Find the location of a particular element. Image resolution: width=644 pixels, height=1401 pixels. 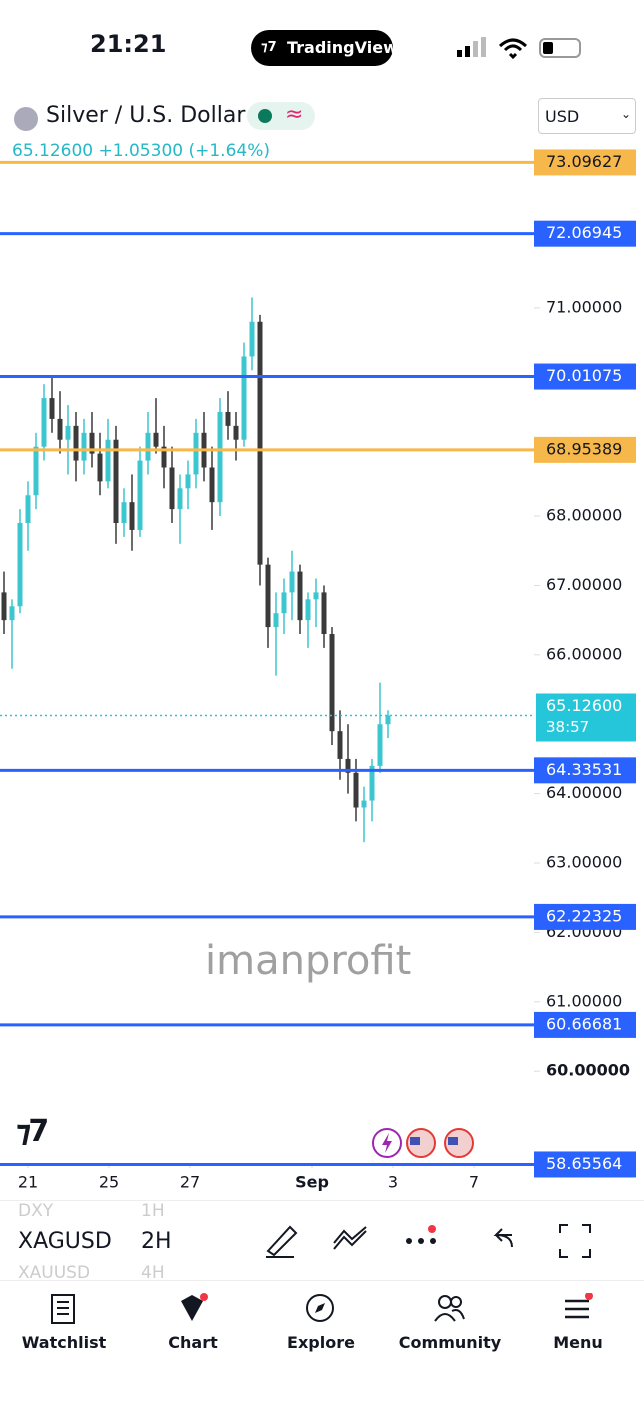

nav-label: Explore is located at coordinates (321, 1342).